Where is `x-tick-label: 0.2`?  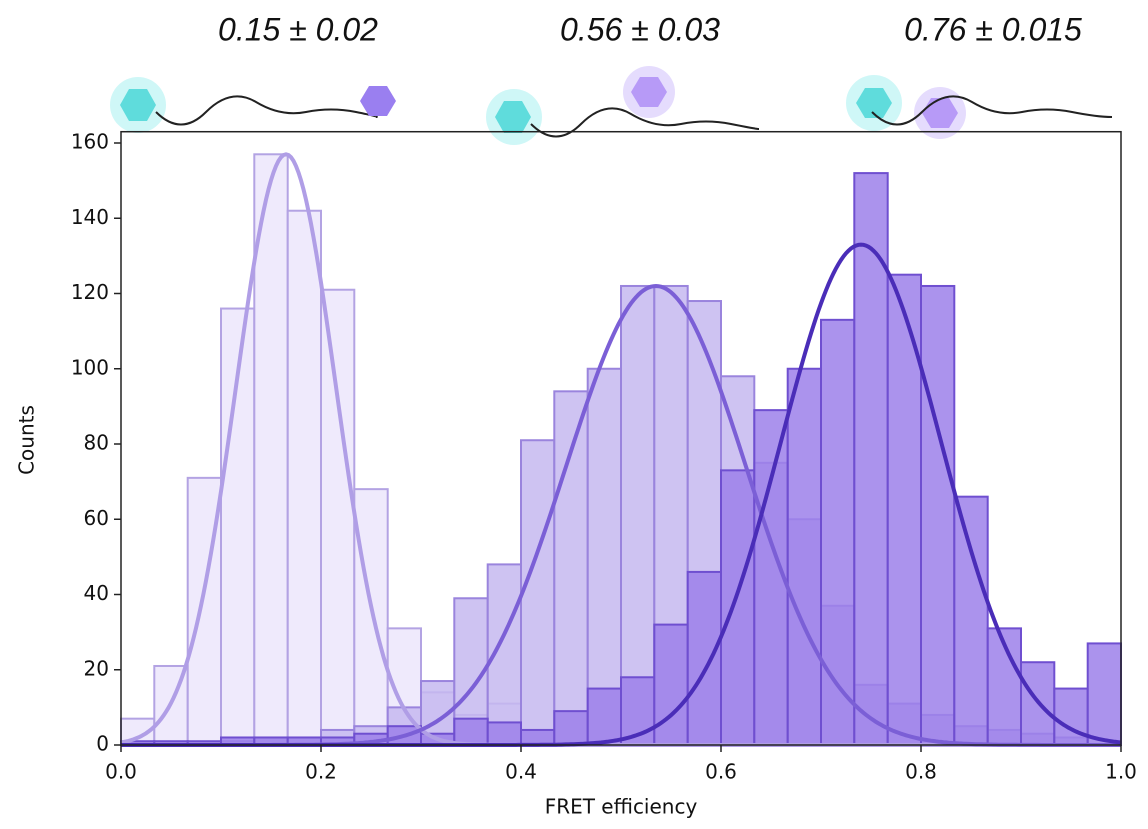 x-tick-label: 0.2 is located at coordinates (321, 772).